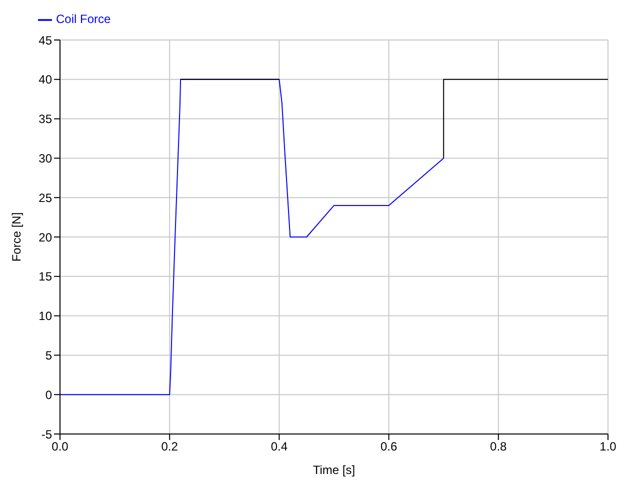 The width and height of the screenshot is (628, 486). I want to click on x-tick-label: 1.0, so click(608, 447).